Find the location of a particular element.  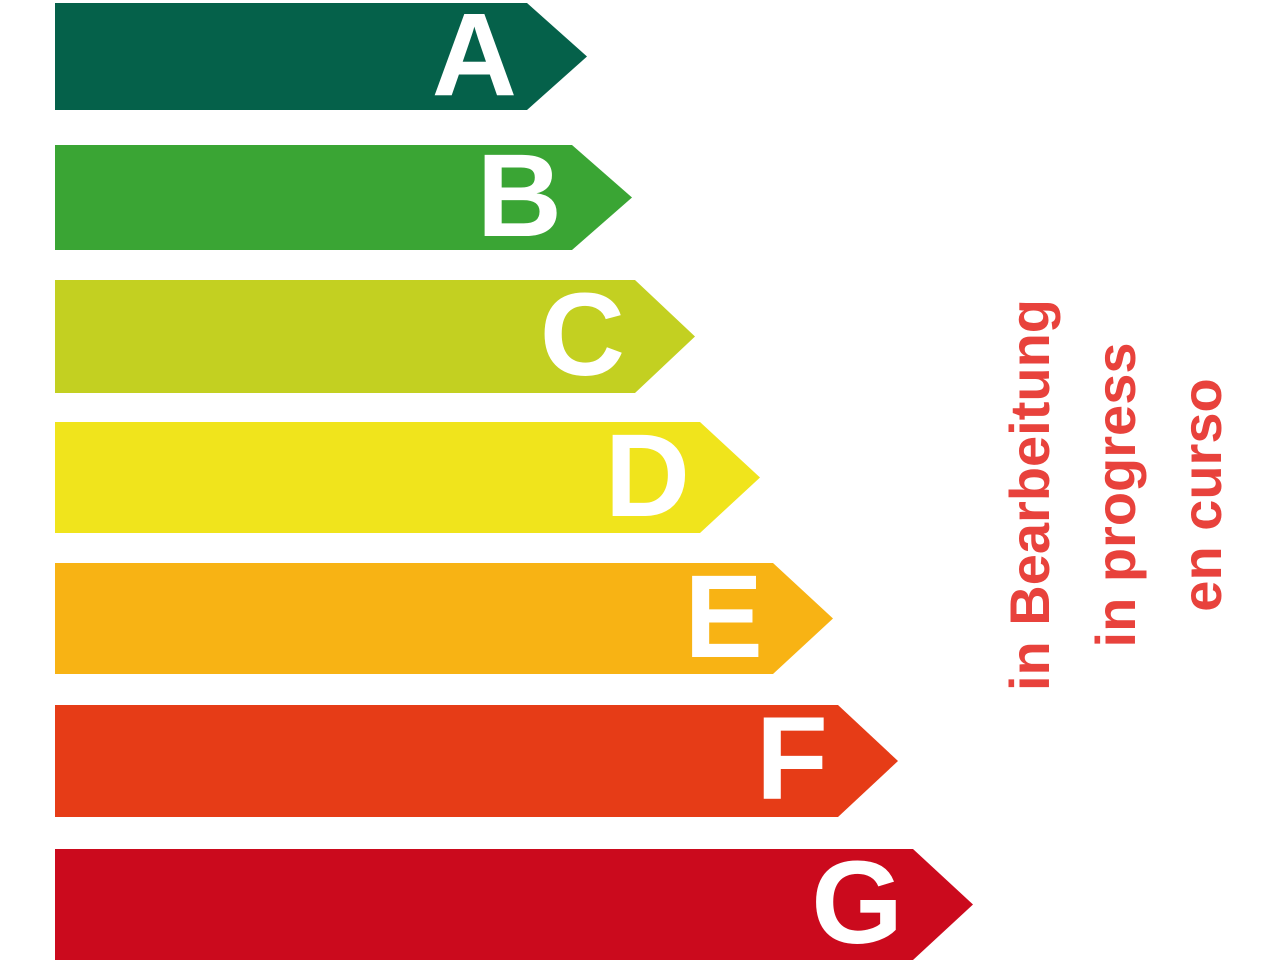

energy-bar-g: G is located at coordinates (514, 904).